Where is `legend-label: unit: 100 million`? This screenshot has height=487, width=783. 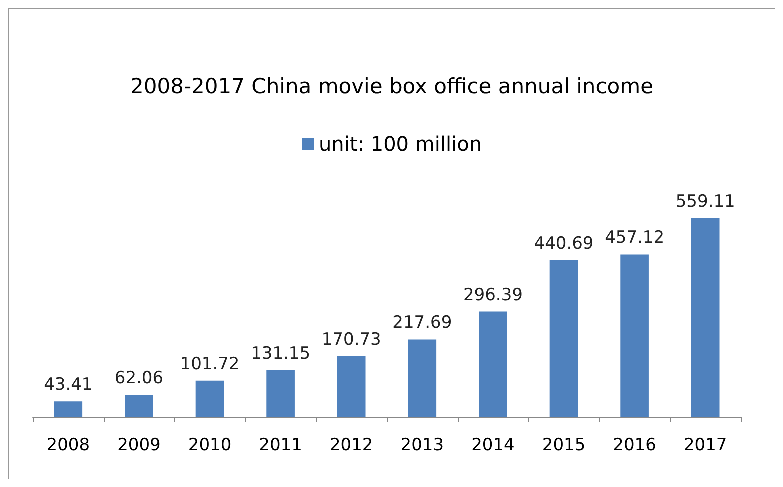
legend-label: unit: 100 million is located at coordinates (400, 144).